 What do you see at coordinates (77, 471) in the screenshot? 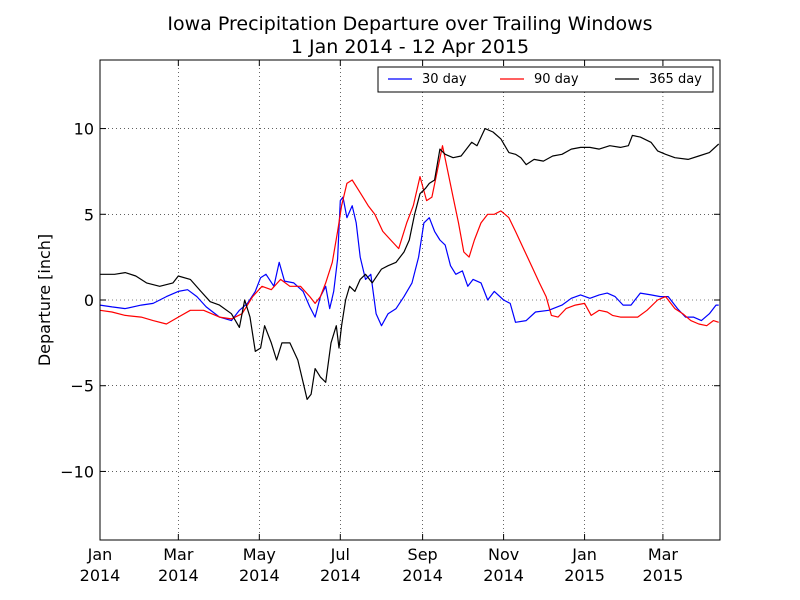
I see `y-tick-label: −10` at bounding box center [77, 471].